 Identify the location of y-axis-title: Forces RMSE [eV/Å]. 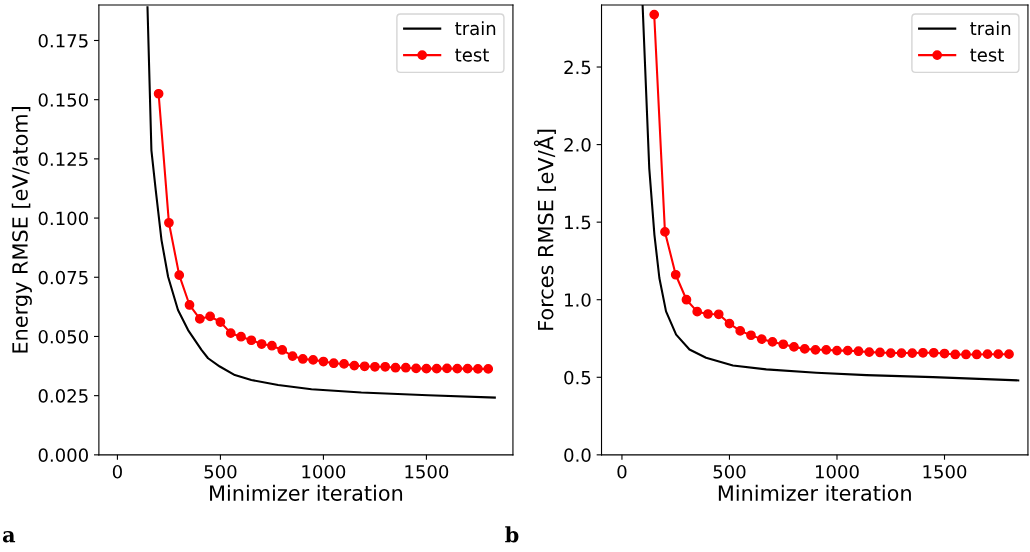
(544, 229).